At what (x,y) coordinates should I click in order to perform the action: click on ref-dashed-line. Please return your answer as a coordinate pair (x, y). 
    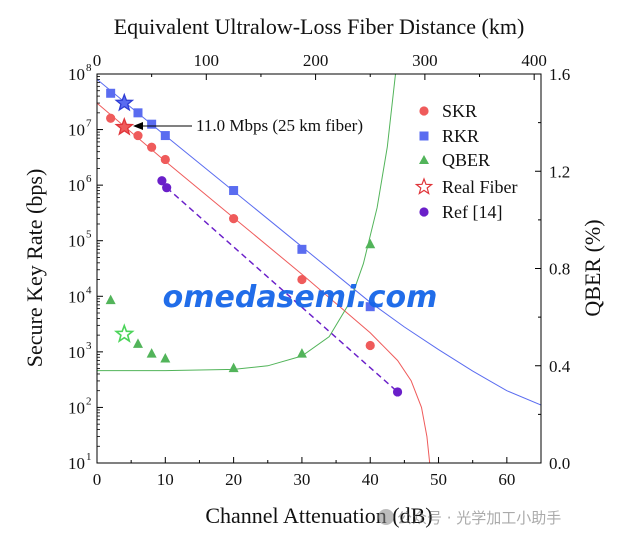
    Looking at the image, I should click on (282, 290).